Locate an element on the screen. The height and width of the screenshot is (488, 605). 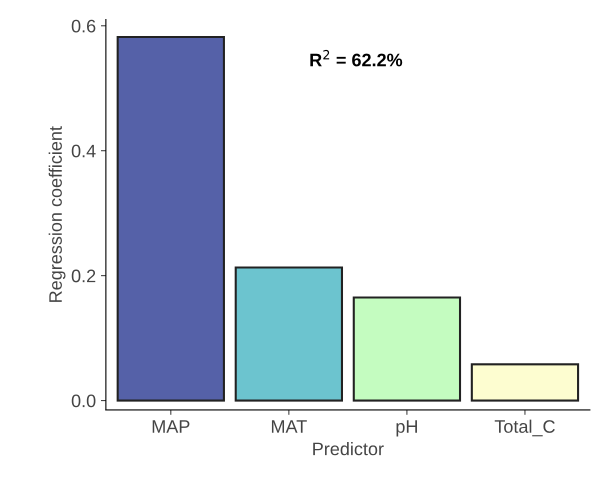
x-tick-label: pH is located at coordinates (406, 428).